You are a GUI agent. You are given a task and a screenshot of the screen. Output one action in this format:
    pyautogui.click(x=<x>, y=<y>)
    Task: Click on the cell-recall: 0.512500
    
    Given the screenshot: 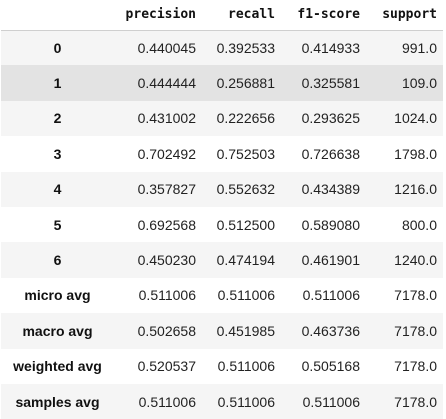 What is the action you would take?
    pyautogui.click(x=245, y=224)
    